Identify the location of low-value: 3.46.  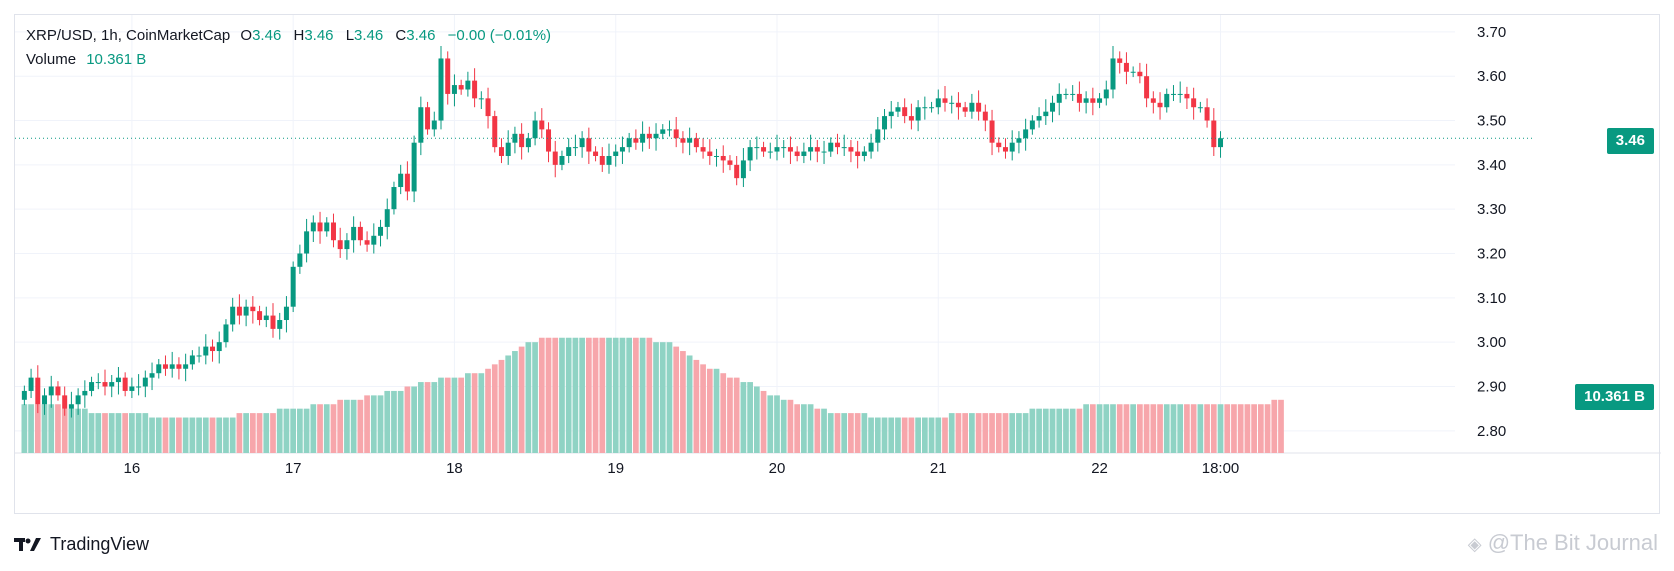
(369, 35).